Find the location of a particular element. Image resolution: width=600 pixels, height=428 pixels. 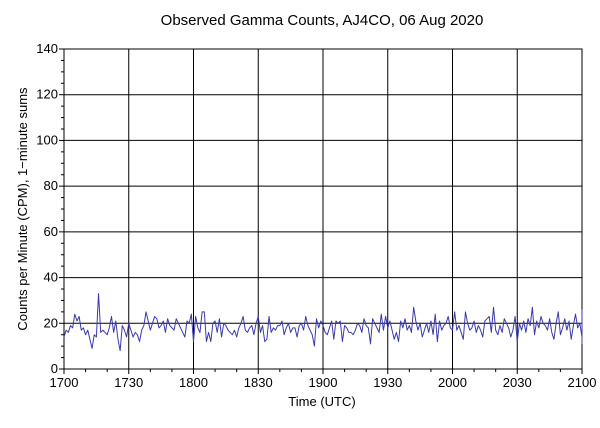

y-tick-label: 40 is located at coordinates (51, 277).